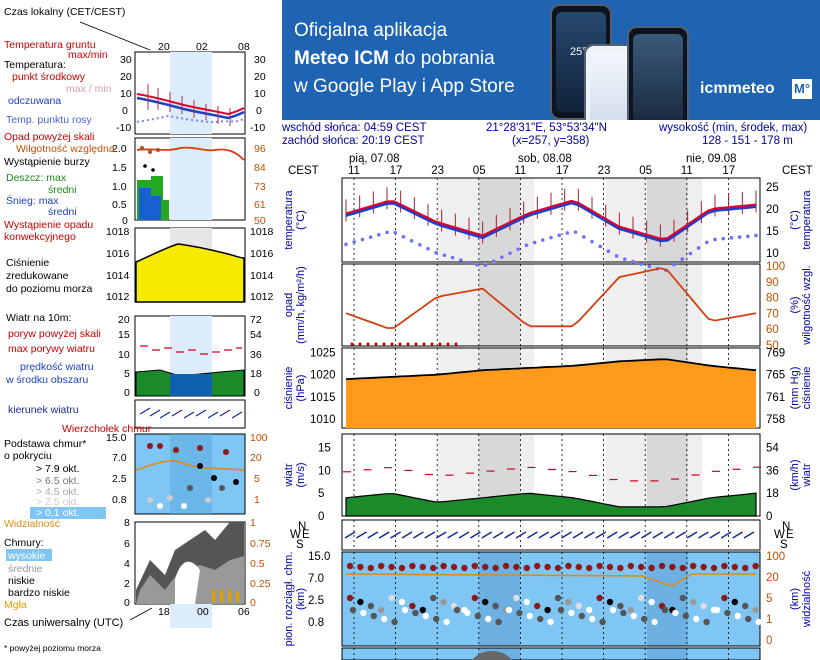 The width and height of the screenshot is (820, 660). What do you see at coordinates (733, 128) in the screenshot?
I see `elevation-title: wysokość (min, środek, max)` at bounding box center [733, 128].